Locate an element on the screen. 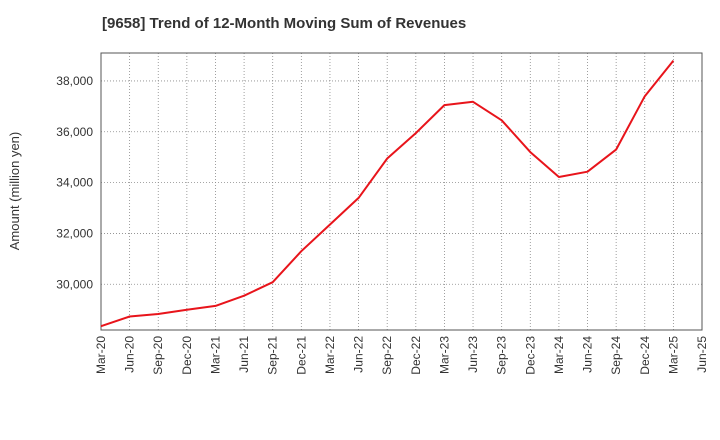 The height and width of the screenshot is (440, 720). x-tick-label: Sep-23 is located at coordinates (502, 355).